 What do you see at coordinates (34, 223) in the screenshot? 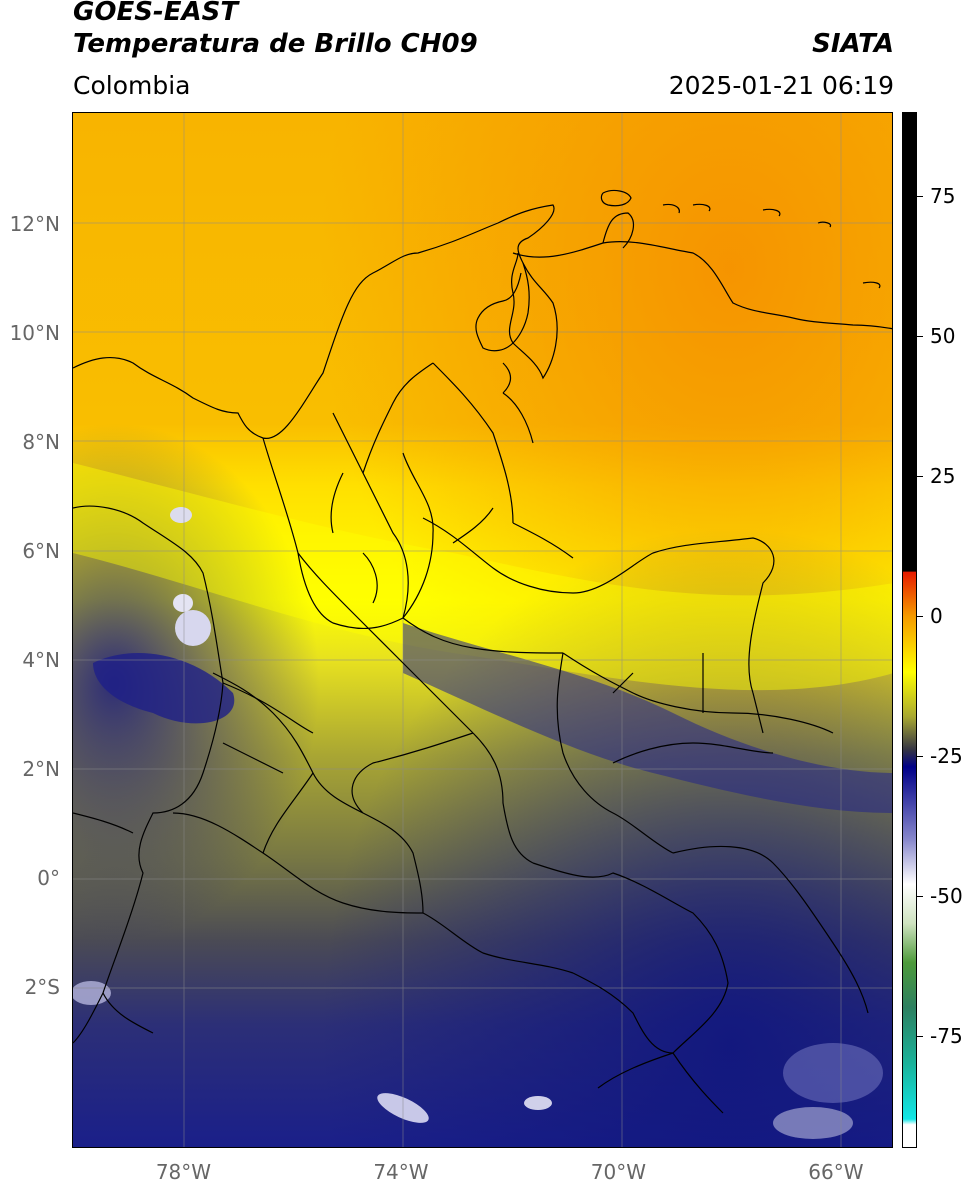
I see `lat-label: 12°N` at bounding box center [34, 223].